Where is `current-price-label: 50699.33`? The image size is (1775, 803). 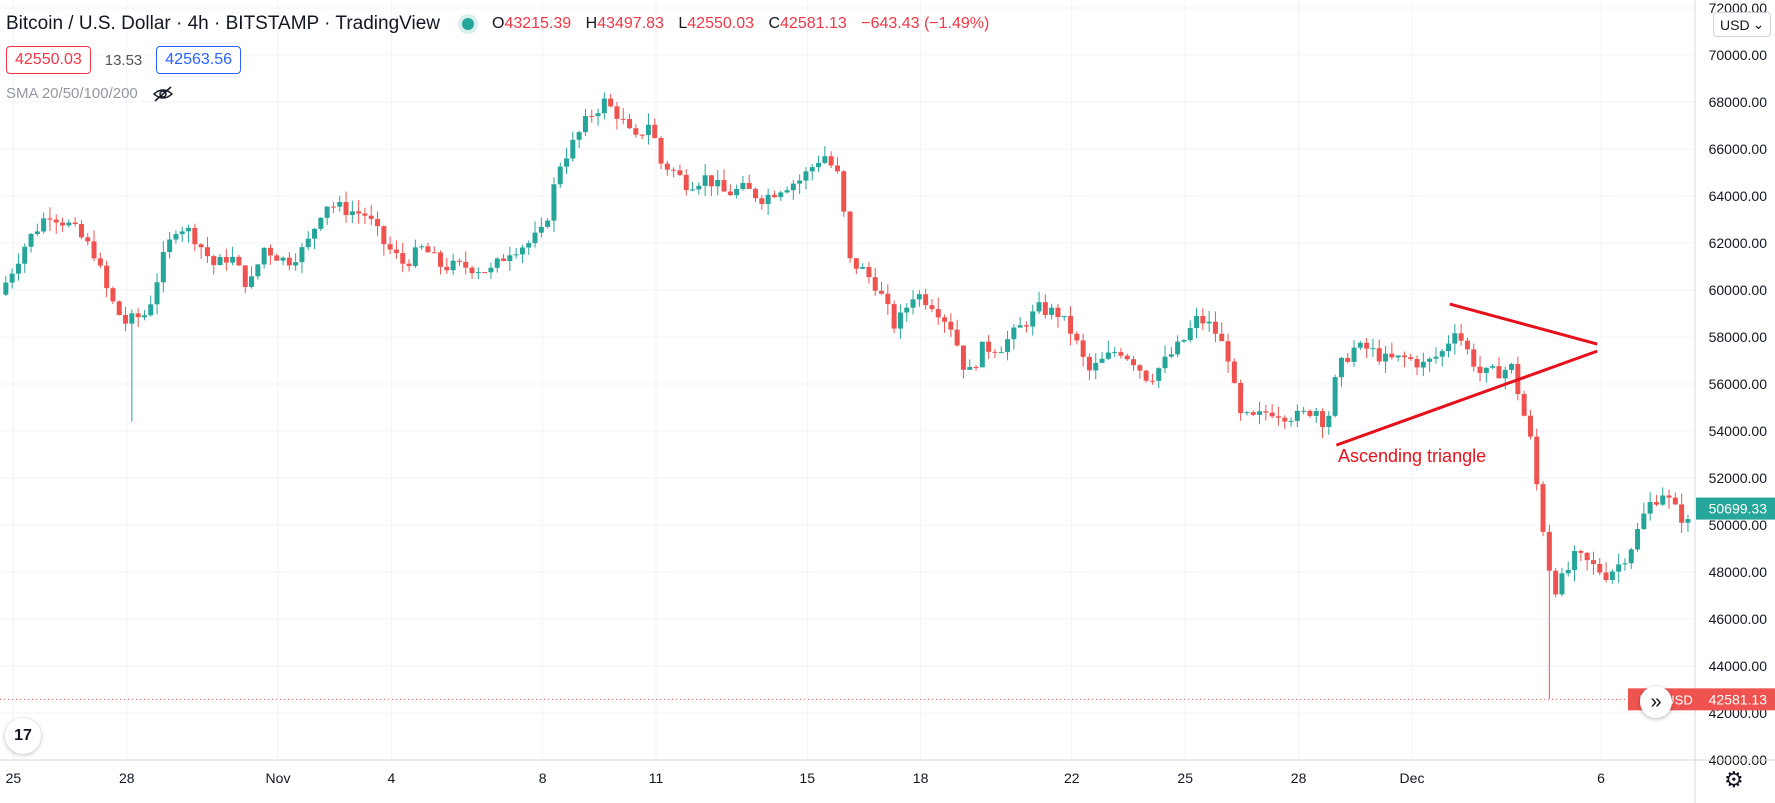
current-price-label: 50699.33 is located at coordinates (1738, 509).